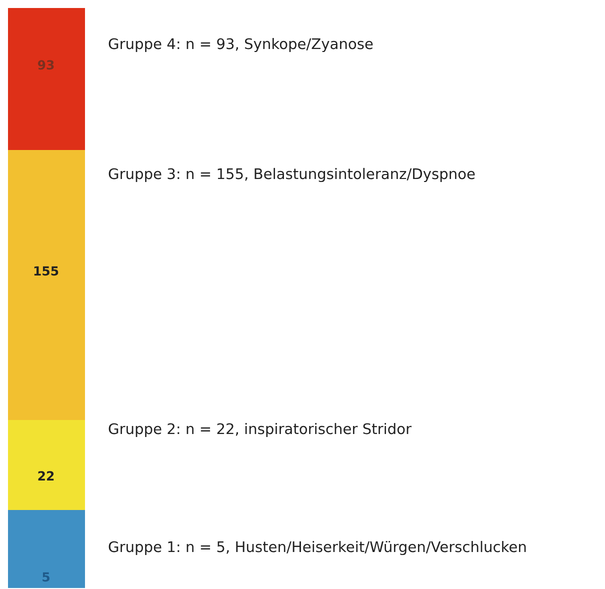  Describe the element at coordinates (46, 65) in the screenshot. I see `data-label: 93` at that location.